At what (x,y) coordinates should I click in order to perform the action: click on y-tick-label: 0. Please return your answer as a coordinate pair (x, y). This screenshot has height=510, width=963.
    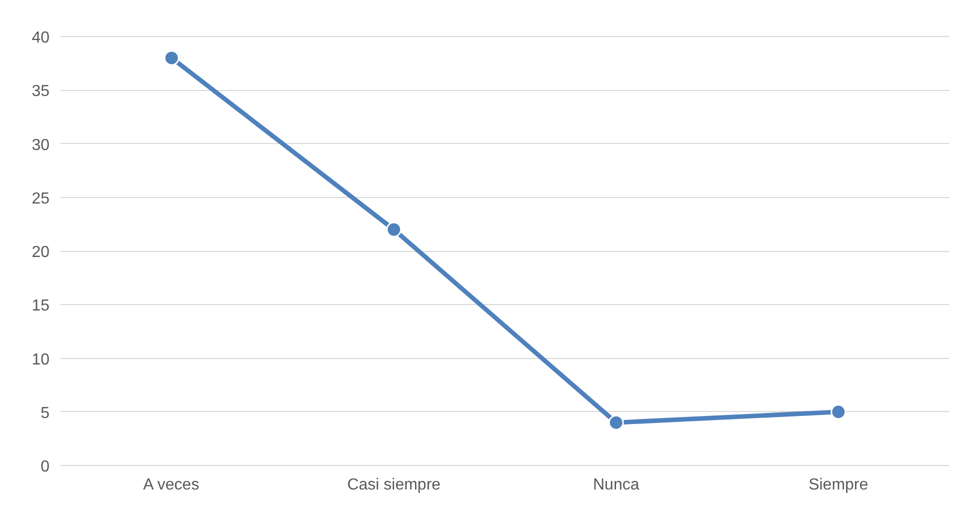
    Looking at the image, I should click on (45, 467).